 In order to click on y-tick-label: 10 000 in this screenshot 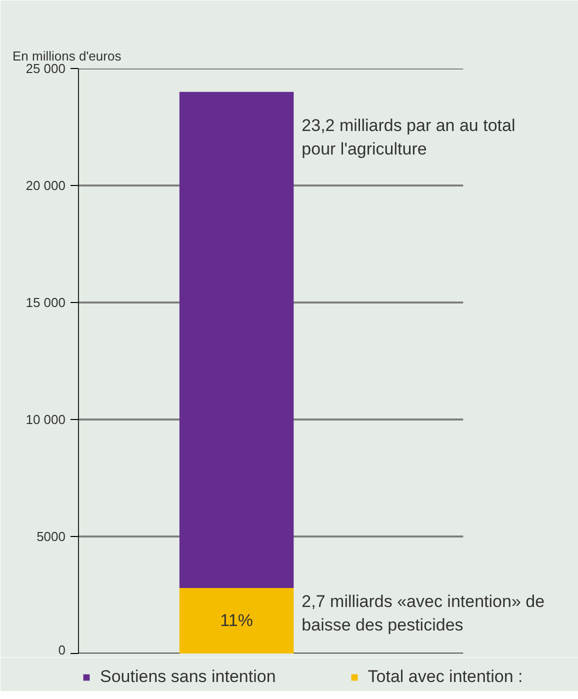, I will do `click(46, 419)`.